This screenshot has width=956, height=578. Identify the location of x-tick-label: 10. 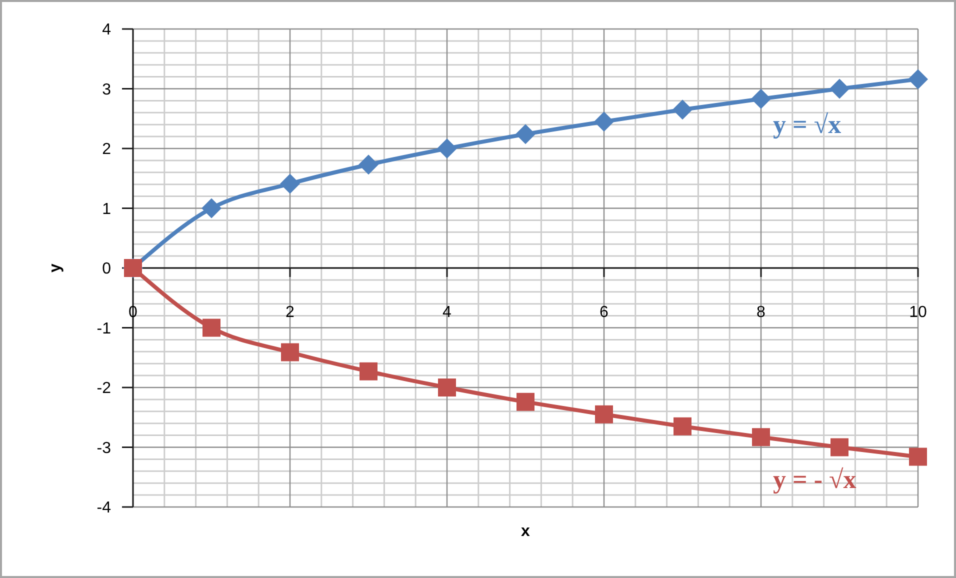
(918, 312).